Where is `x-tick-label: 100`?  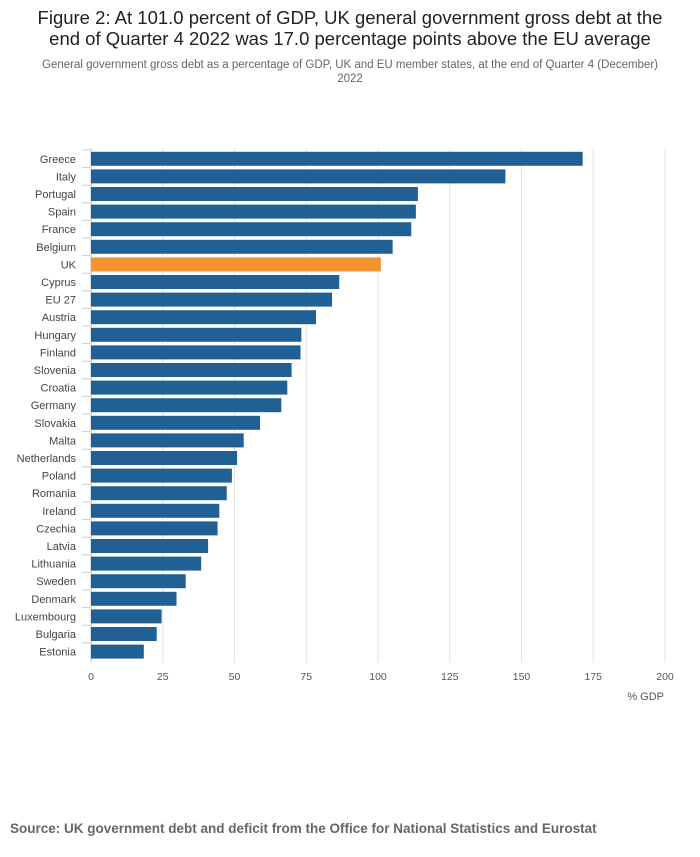 x-tick-label: 100 is located at coordinates (378, 677).